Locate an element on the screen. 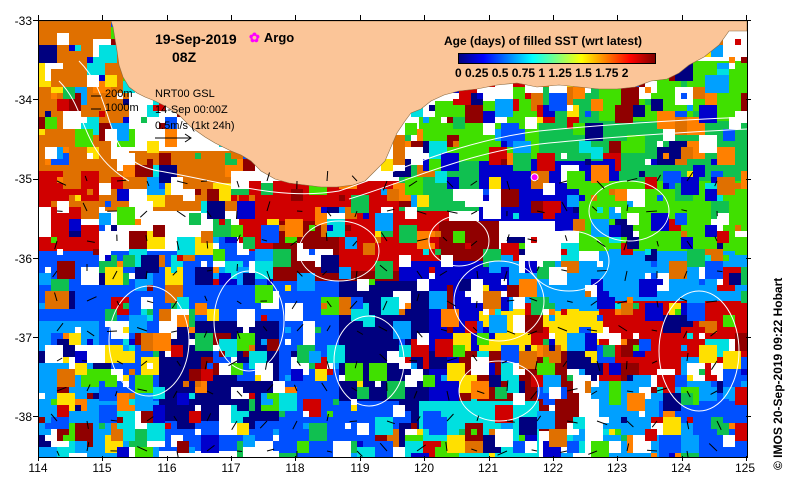  vector-scale-label: 0.5m/s (1kt 24h) is located at coordinates (195, 126).